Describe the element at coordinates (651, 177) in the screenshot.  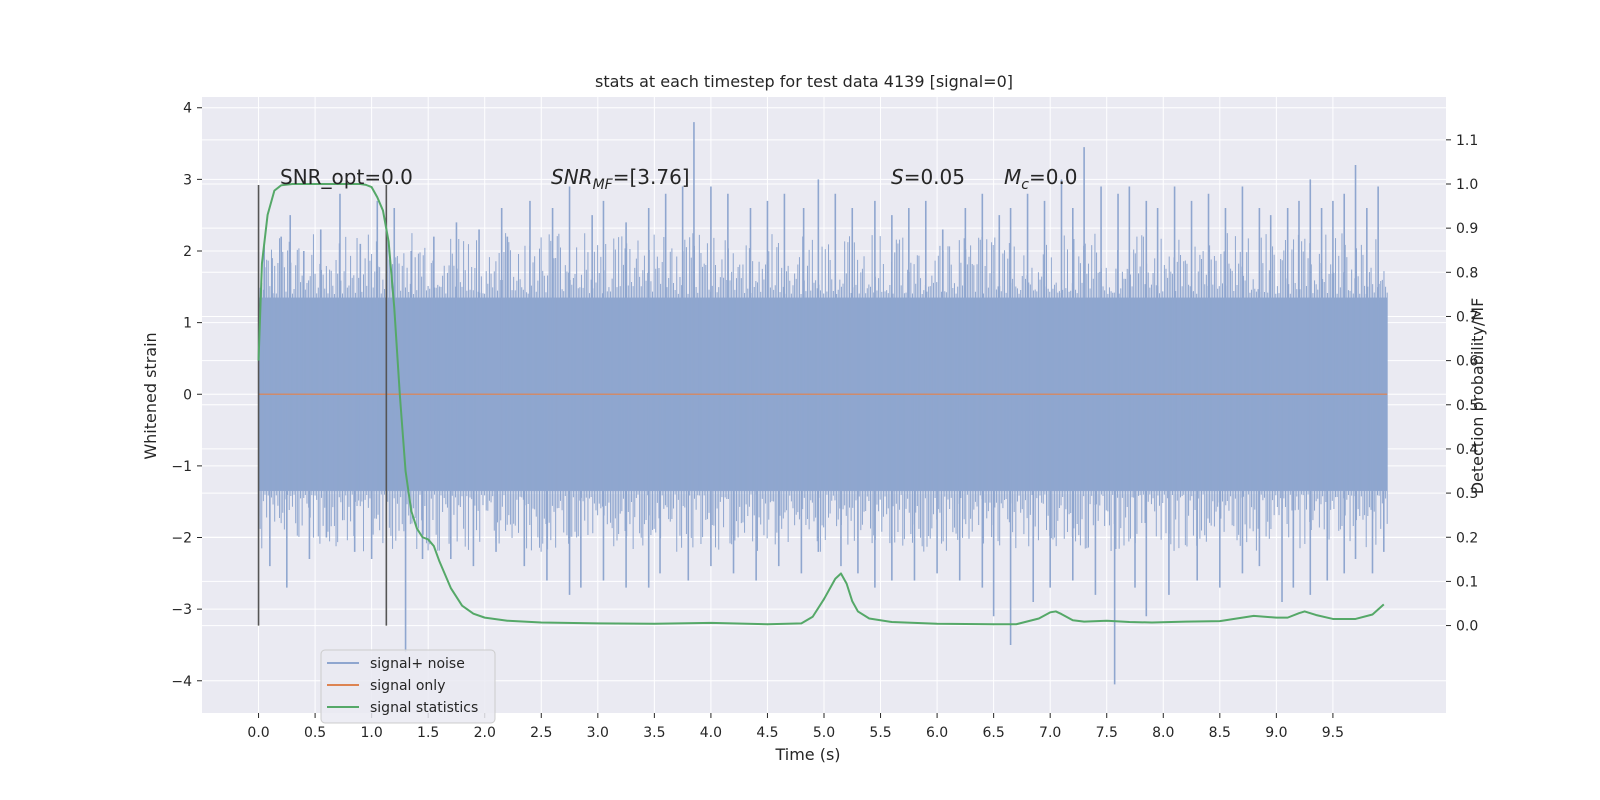
I see `snr-mf-value: =[3.76]` at that location.